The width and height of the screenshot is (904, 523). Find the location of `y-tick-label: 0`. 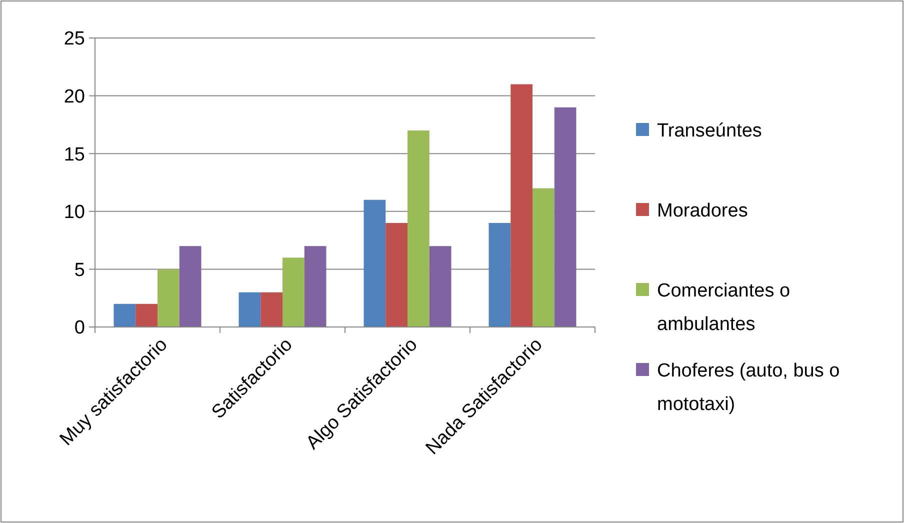

y-tick-label: 0 is located at coordinates (79, 328).